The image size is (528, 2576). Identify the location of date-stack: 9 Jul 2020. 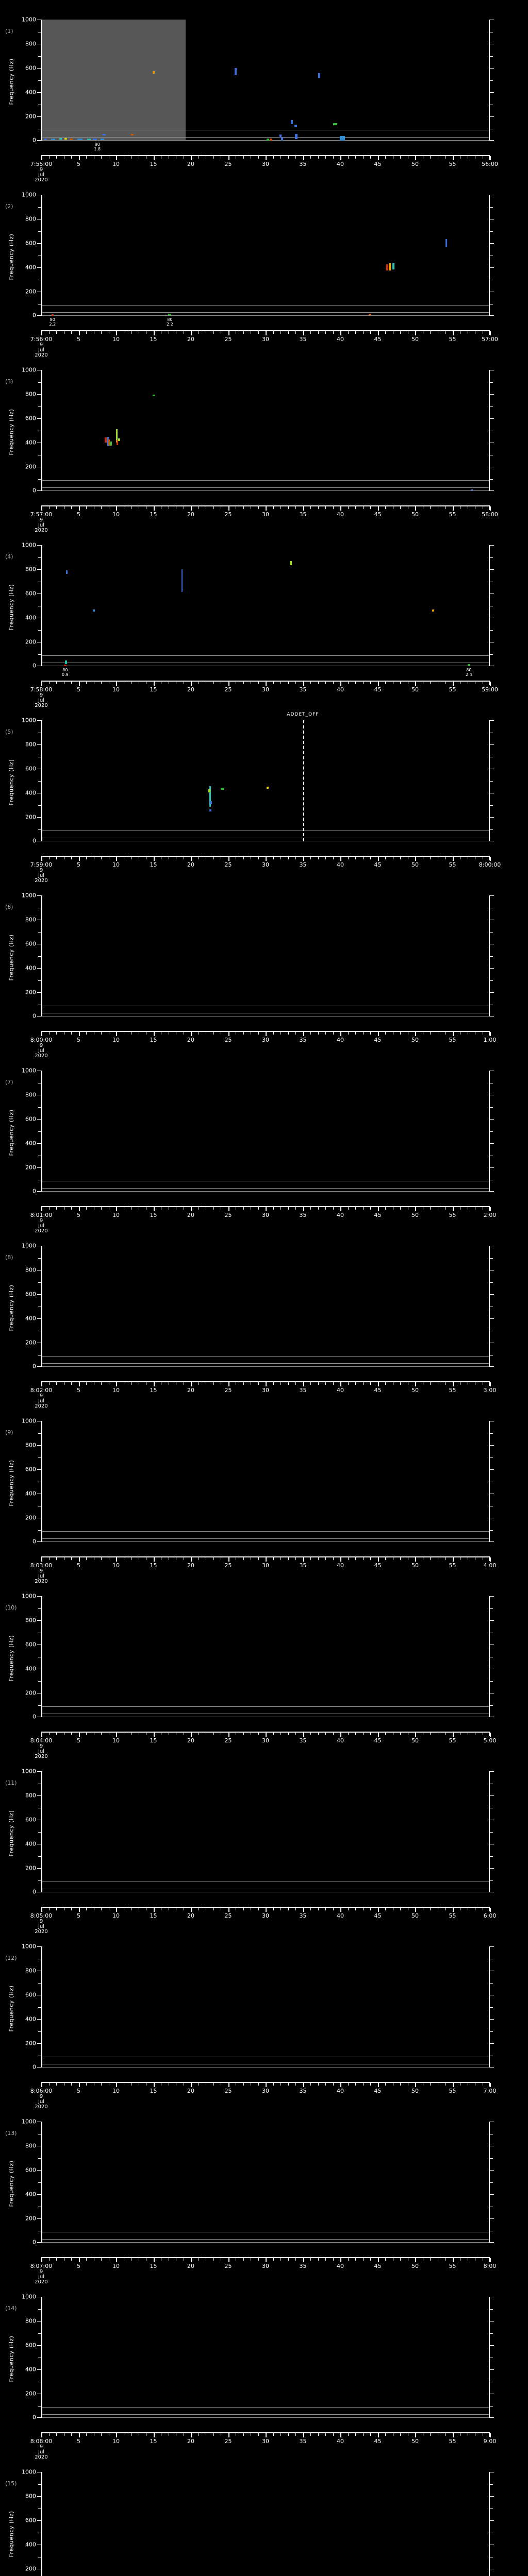
(41, 1226).